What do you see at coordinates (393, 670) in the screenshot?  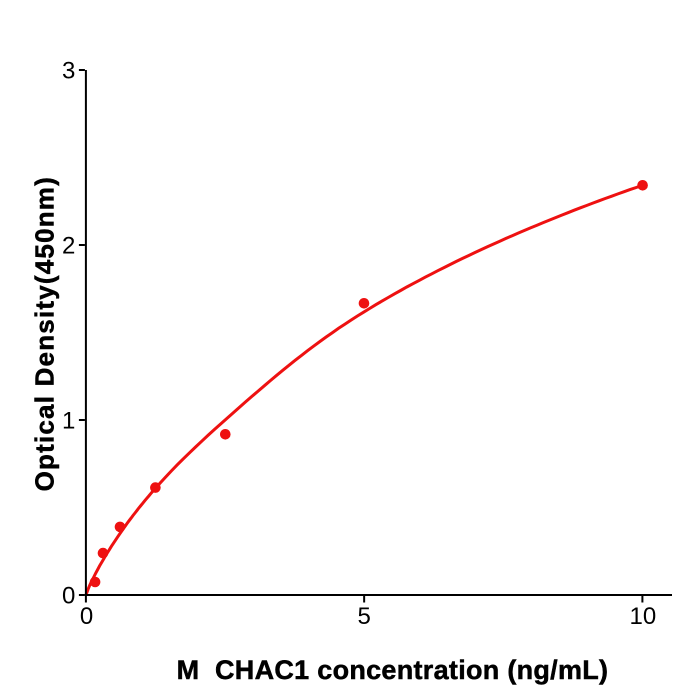 I see `svg-text: M CHAC1 concentration (ng/mL)` at bounding box center [393, 670].